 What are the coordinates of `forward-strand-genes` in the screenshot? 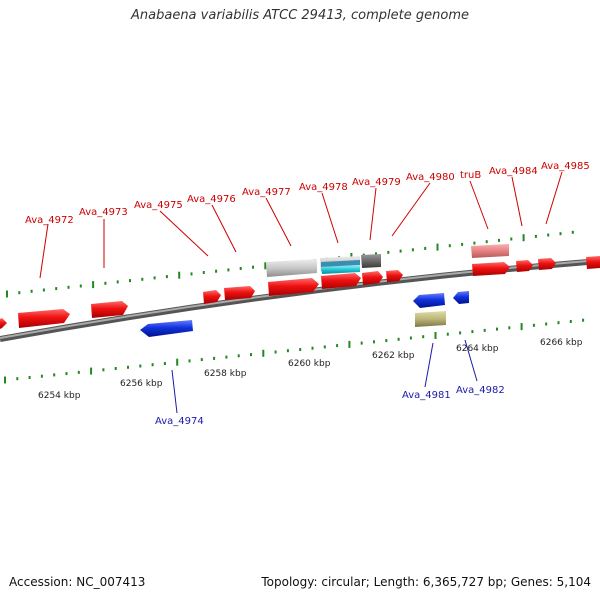 It's located at (300, 292).